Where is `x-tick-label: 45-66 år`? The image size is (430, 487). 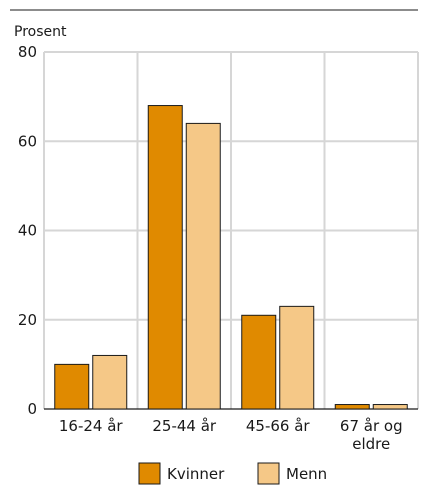
x-tick-label: 45-66 år is located at coordinates (278, 426).